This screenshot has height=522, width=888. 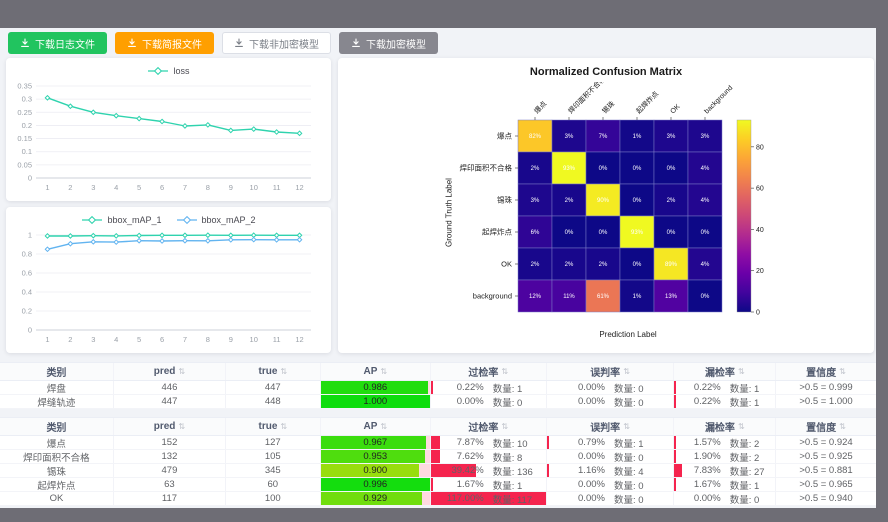 What do you see at coordinates (470, 456) in the screenshot?
I see `rate-percent: 7.62%` at bounding box center [470, 456].